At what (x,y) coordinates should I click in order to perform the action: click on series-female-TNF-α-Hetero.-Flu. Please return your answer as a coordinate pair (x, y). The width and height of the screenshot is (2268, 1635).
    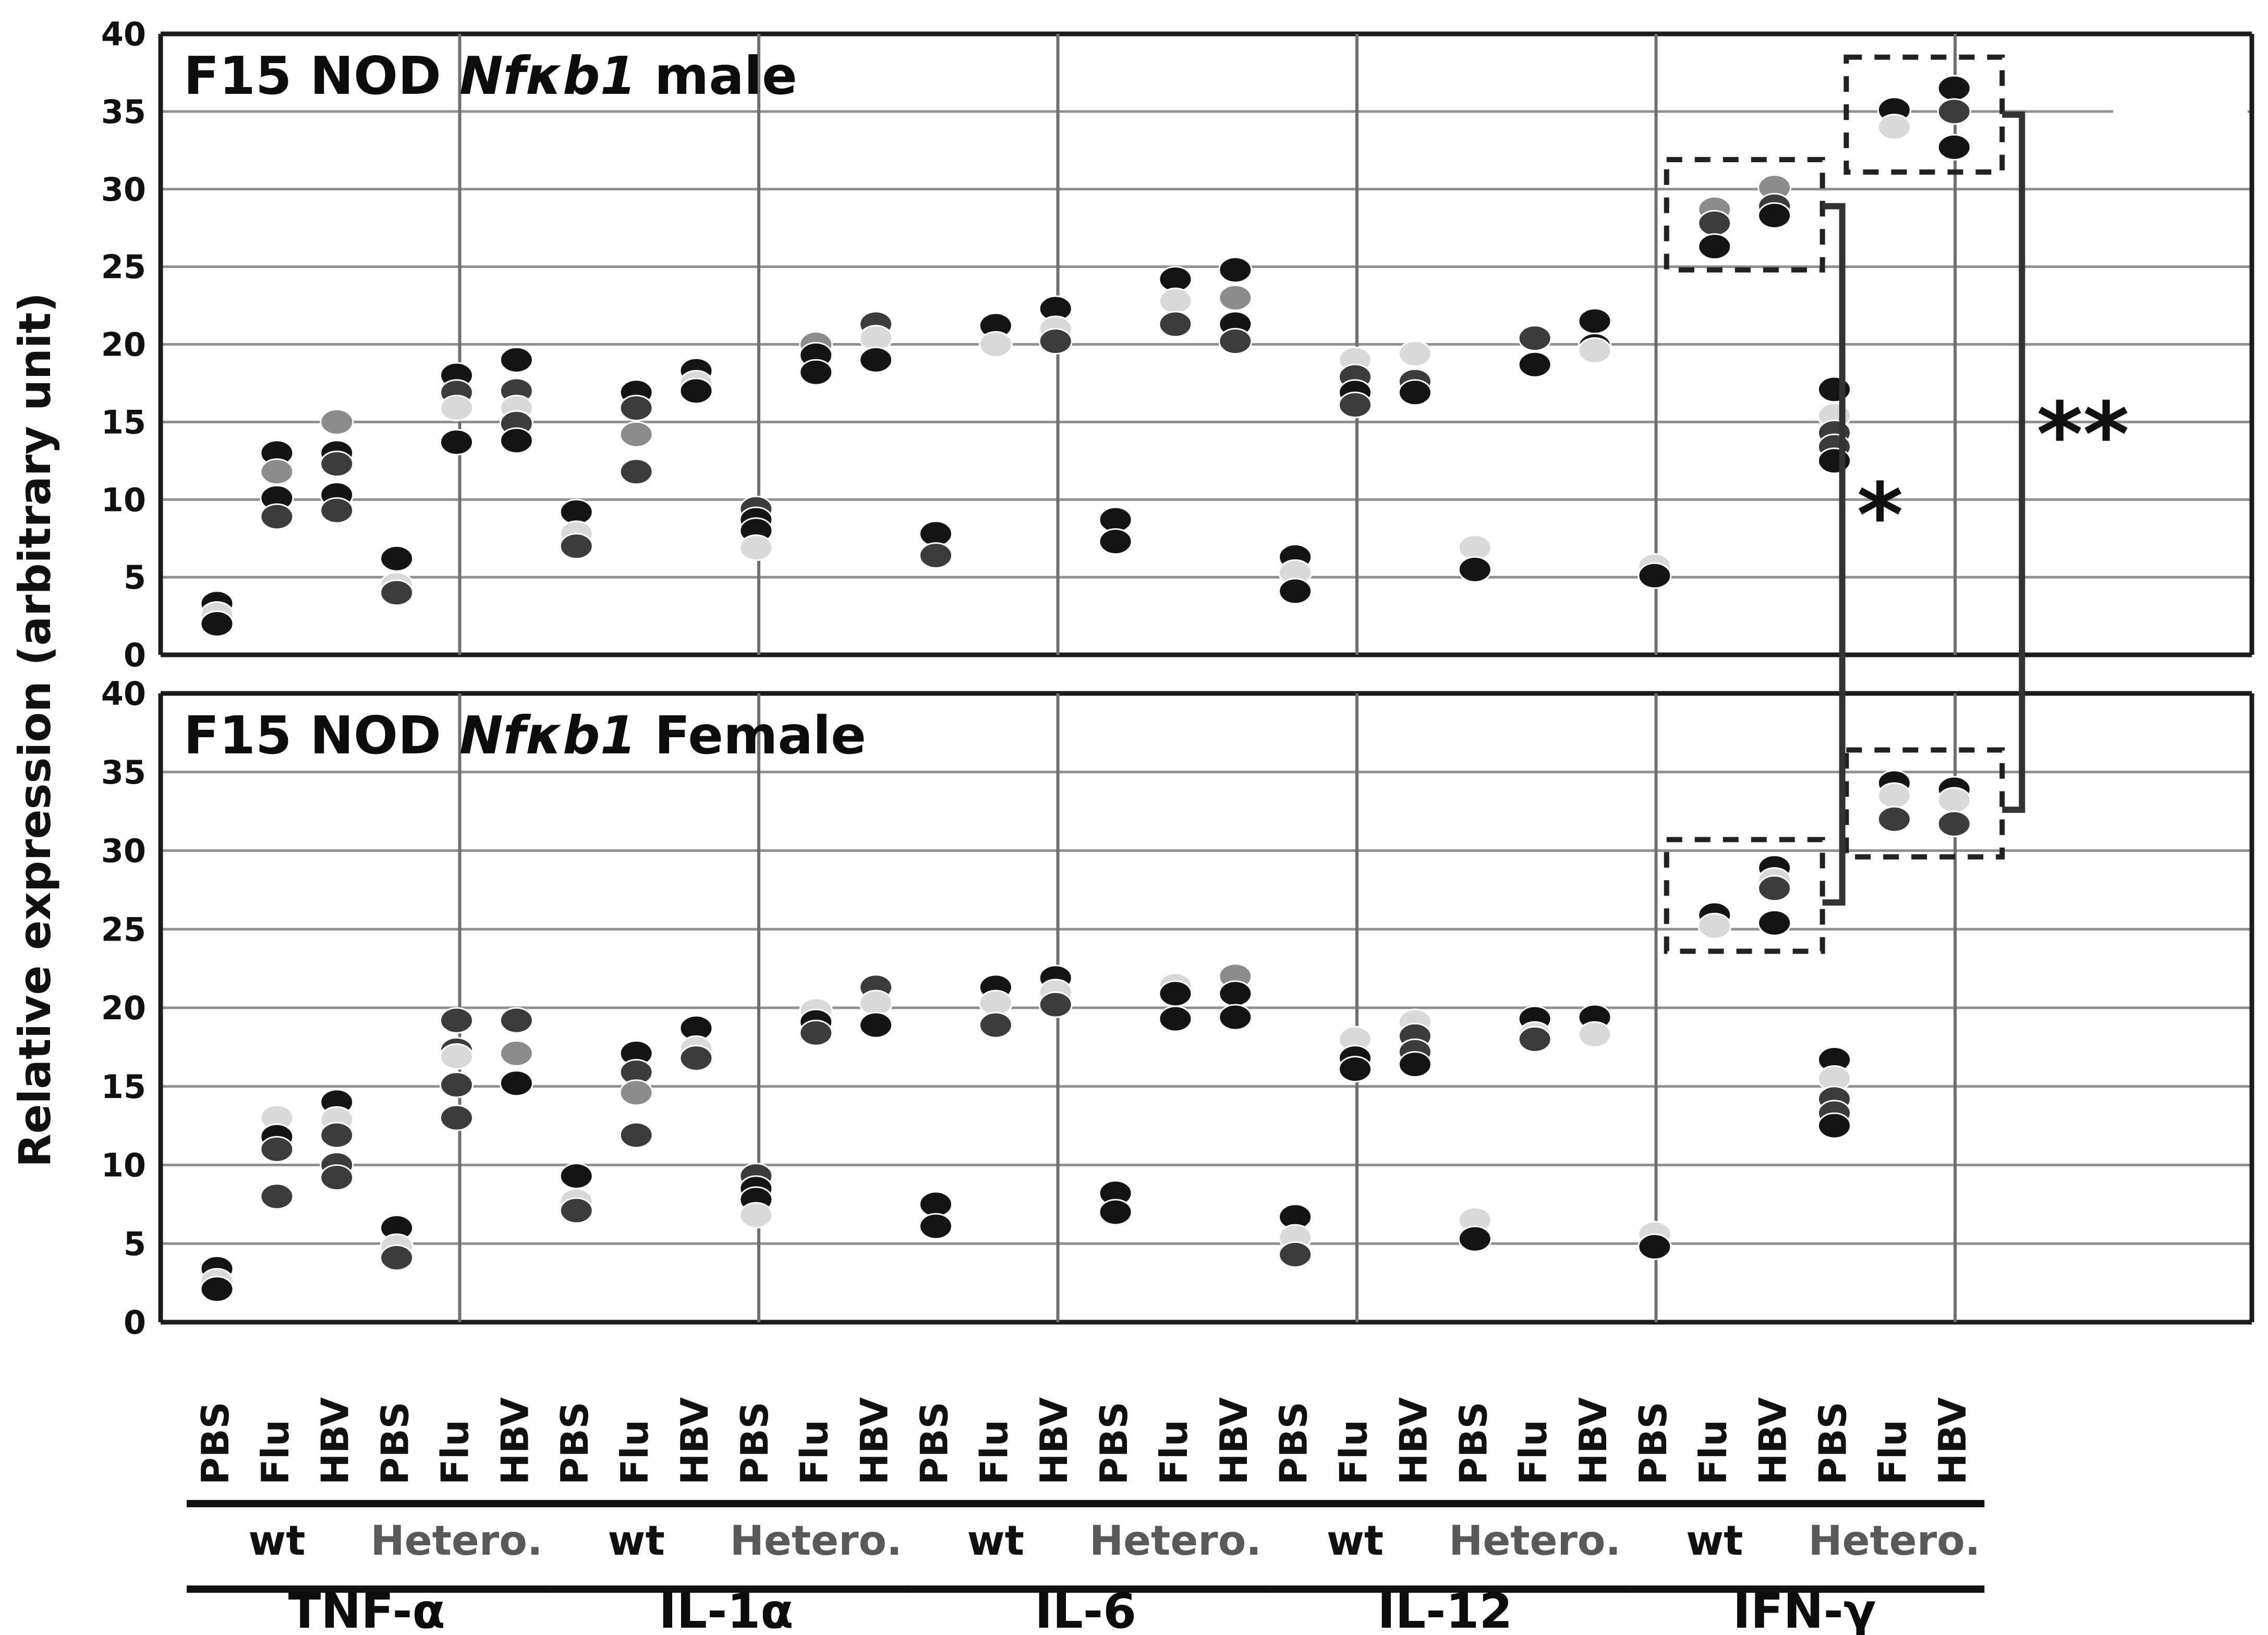
    Looking at the image, I should click on (457, 1069).